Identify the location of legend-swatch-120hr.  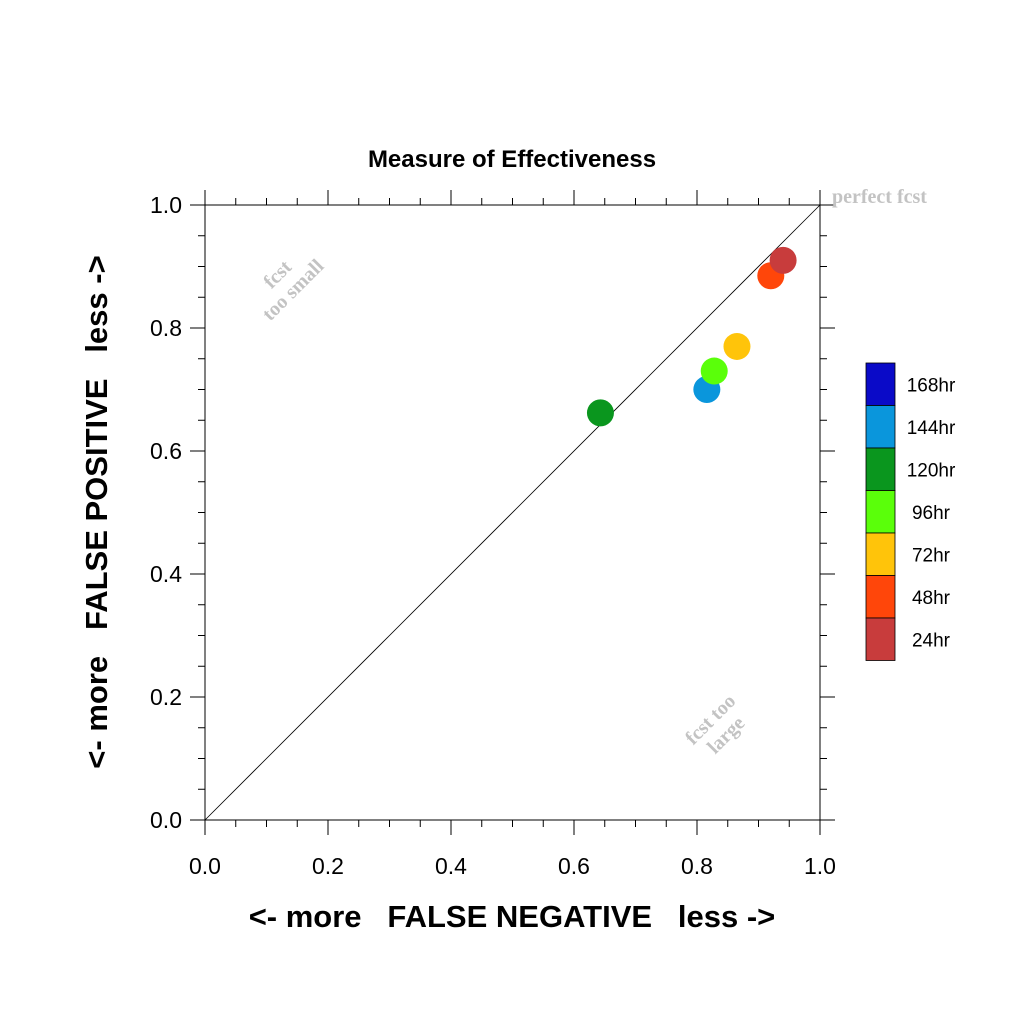
(880, 469).